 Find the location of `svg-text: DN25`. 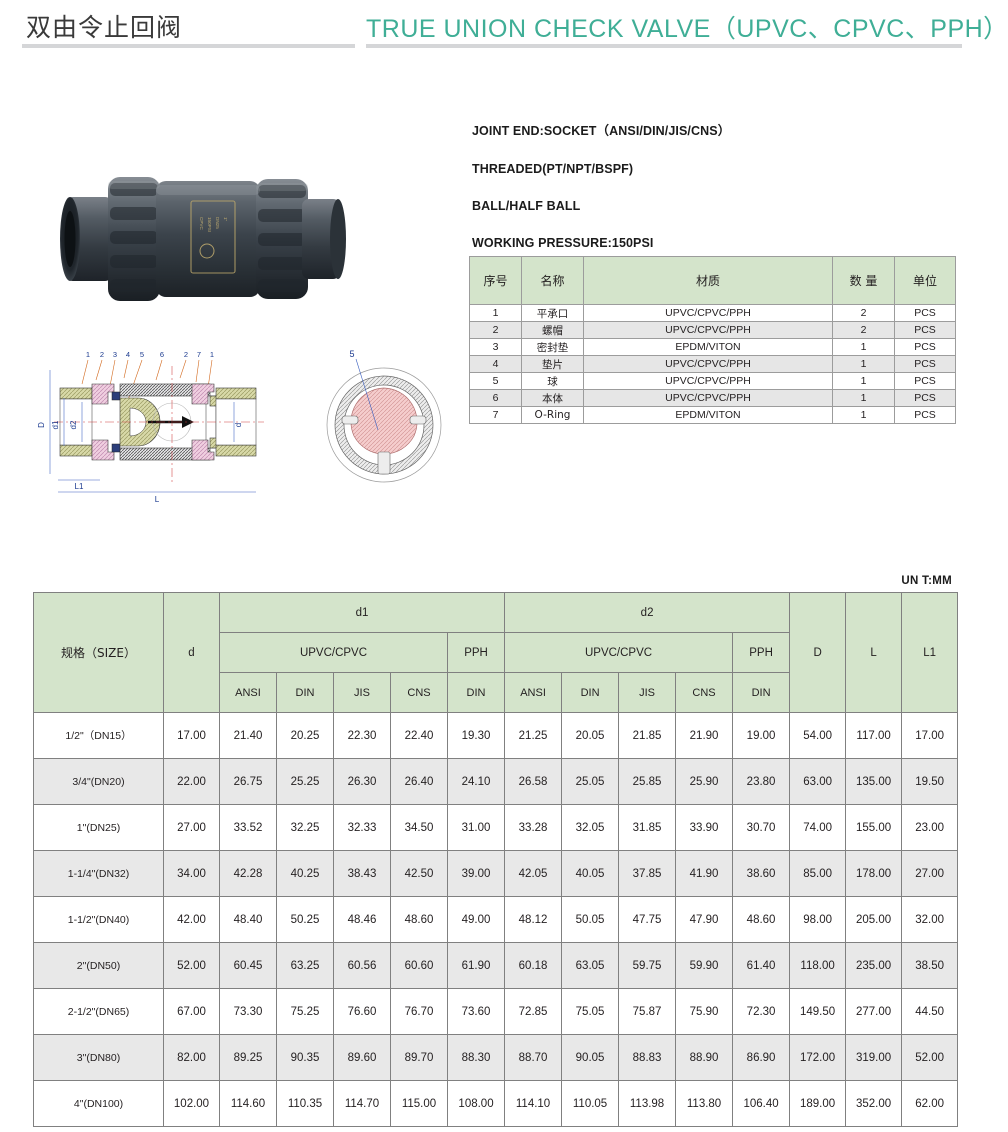

svg-text: DN25 is located at coordinates (217, 223).